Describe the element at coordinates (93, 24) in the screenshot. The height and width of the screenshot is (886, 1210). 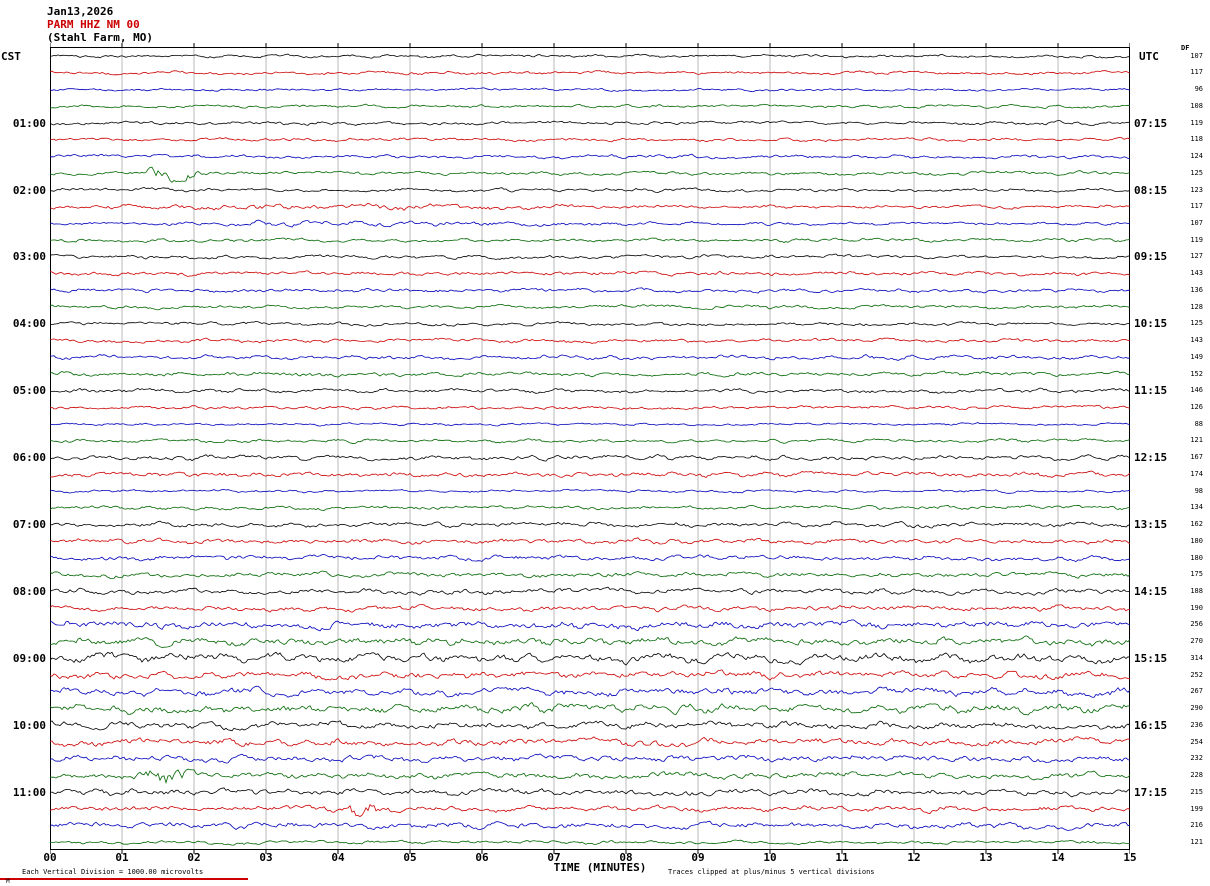
I see `title-station: PARM HHZ NM 00` at that location.